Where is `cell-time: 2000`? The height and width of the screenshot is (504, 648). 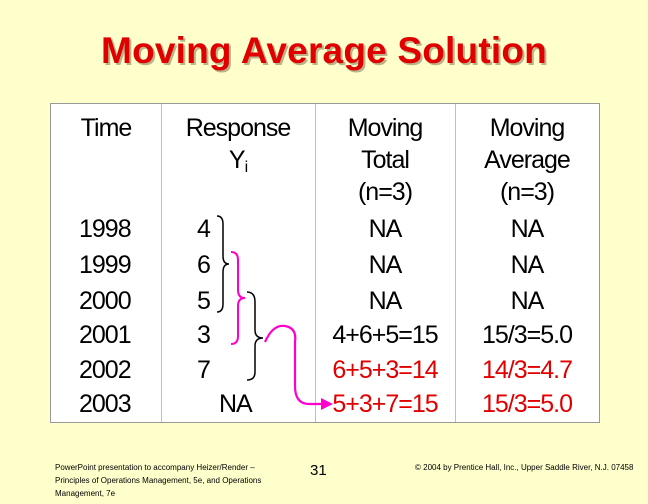
cell-time: 2000 is located at coordinates (105, 301).